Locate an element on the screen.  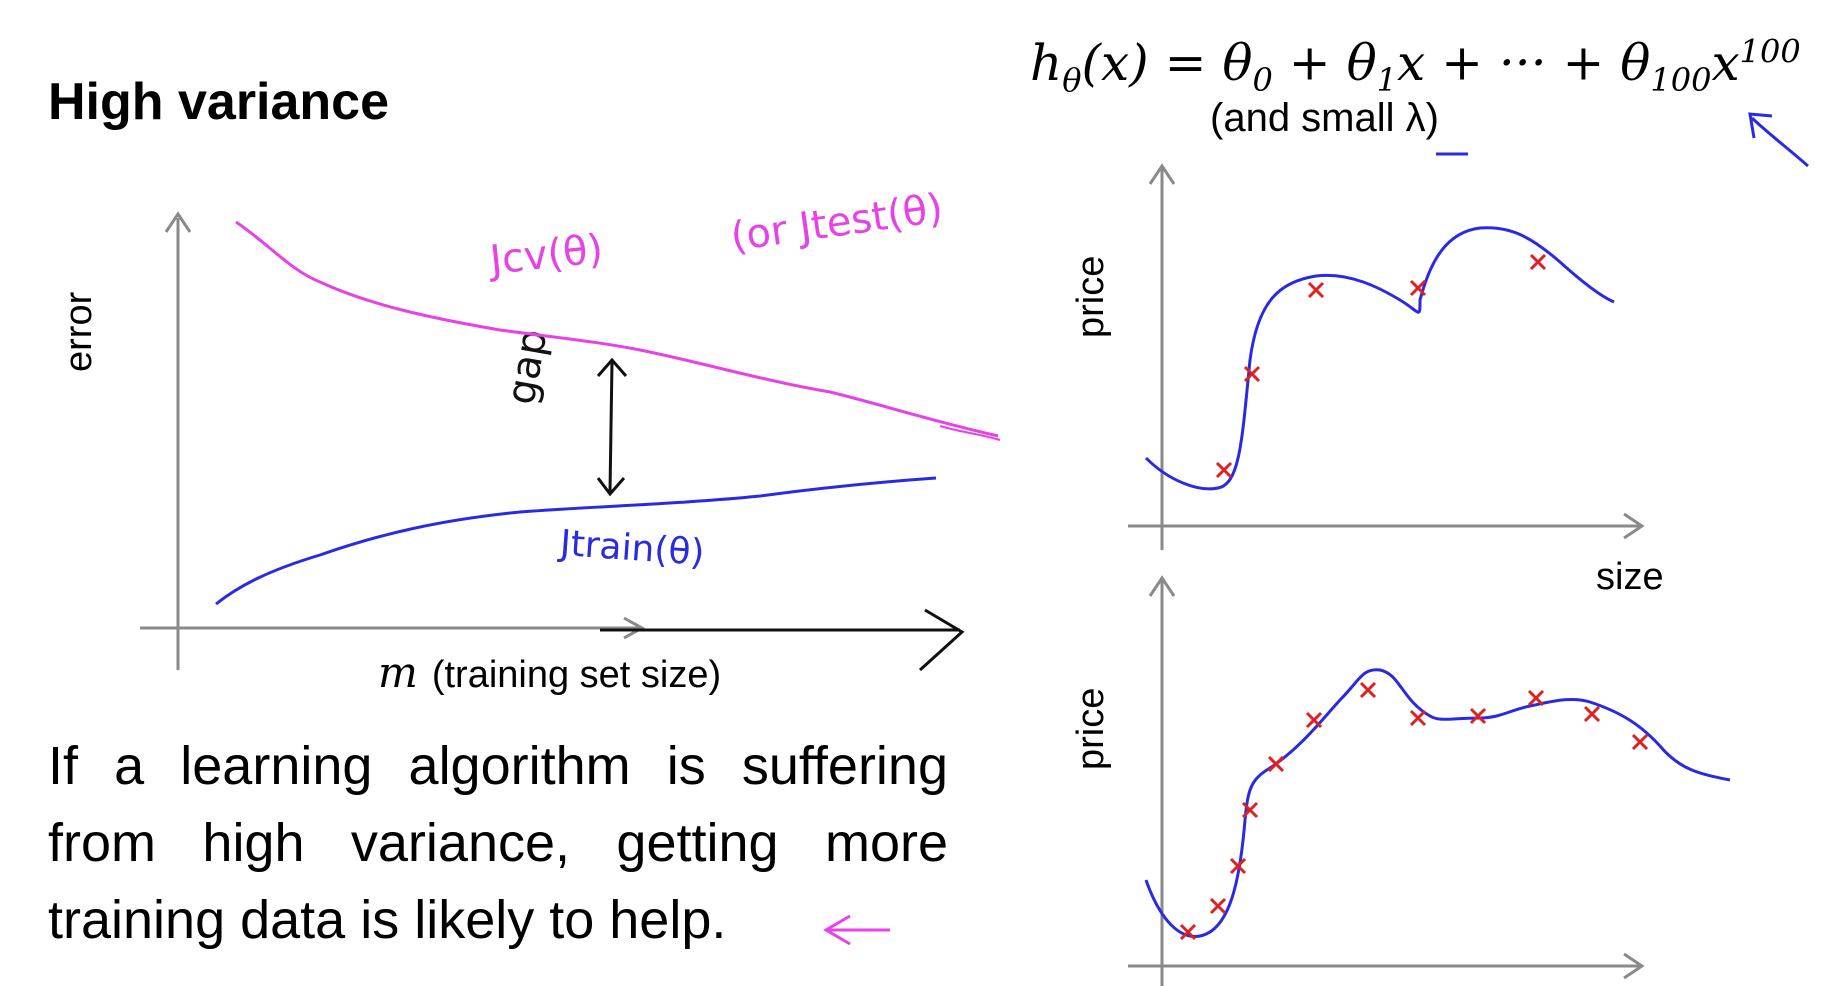
hypothesis-formula: hθ(x) = θ0 + θ1x + ··· + θ100x100 is located at coordinates (1415, 65).